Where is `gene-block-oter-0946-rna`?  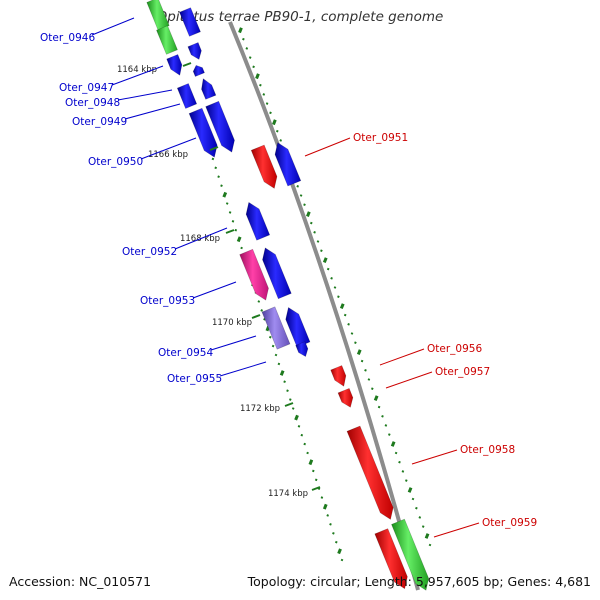
gene-block-oter-0946-rna is located at coordinates (158, 15).